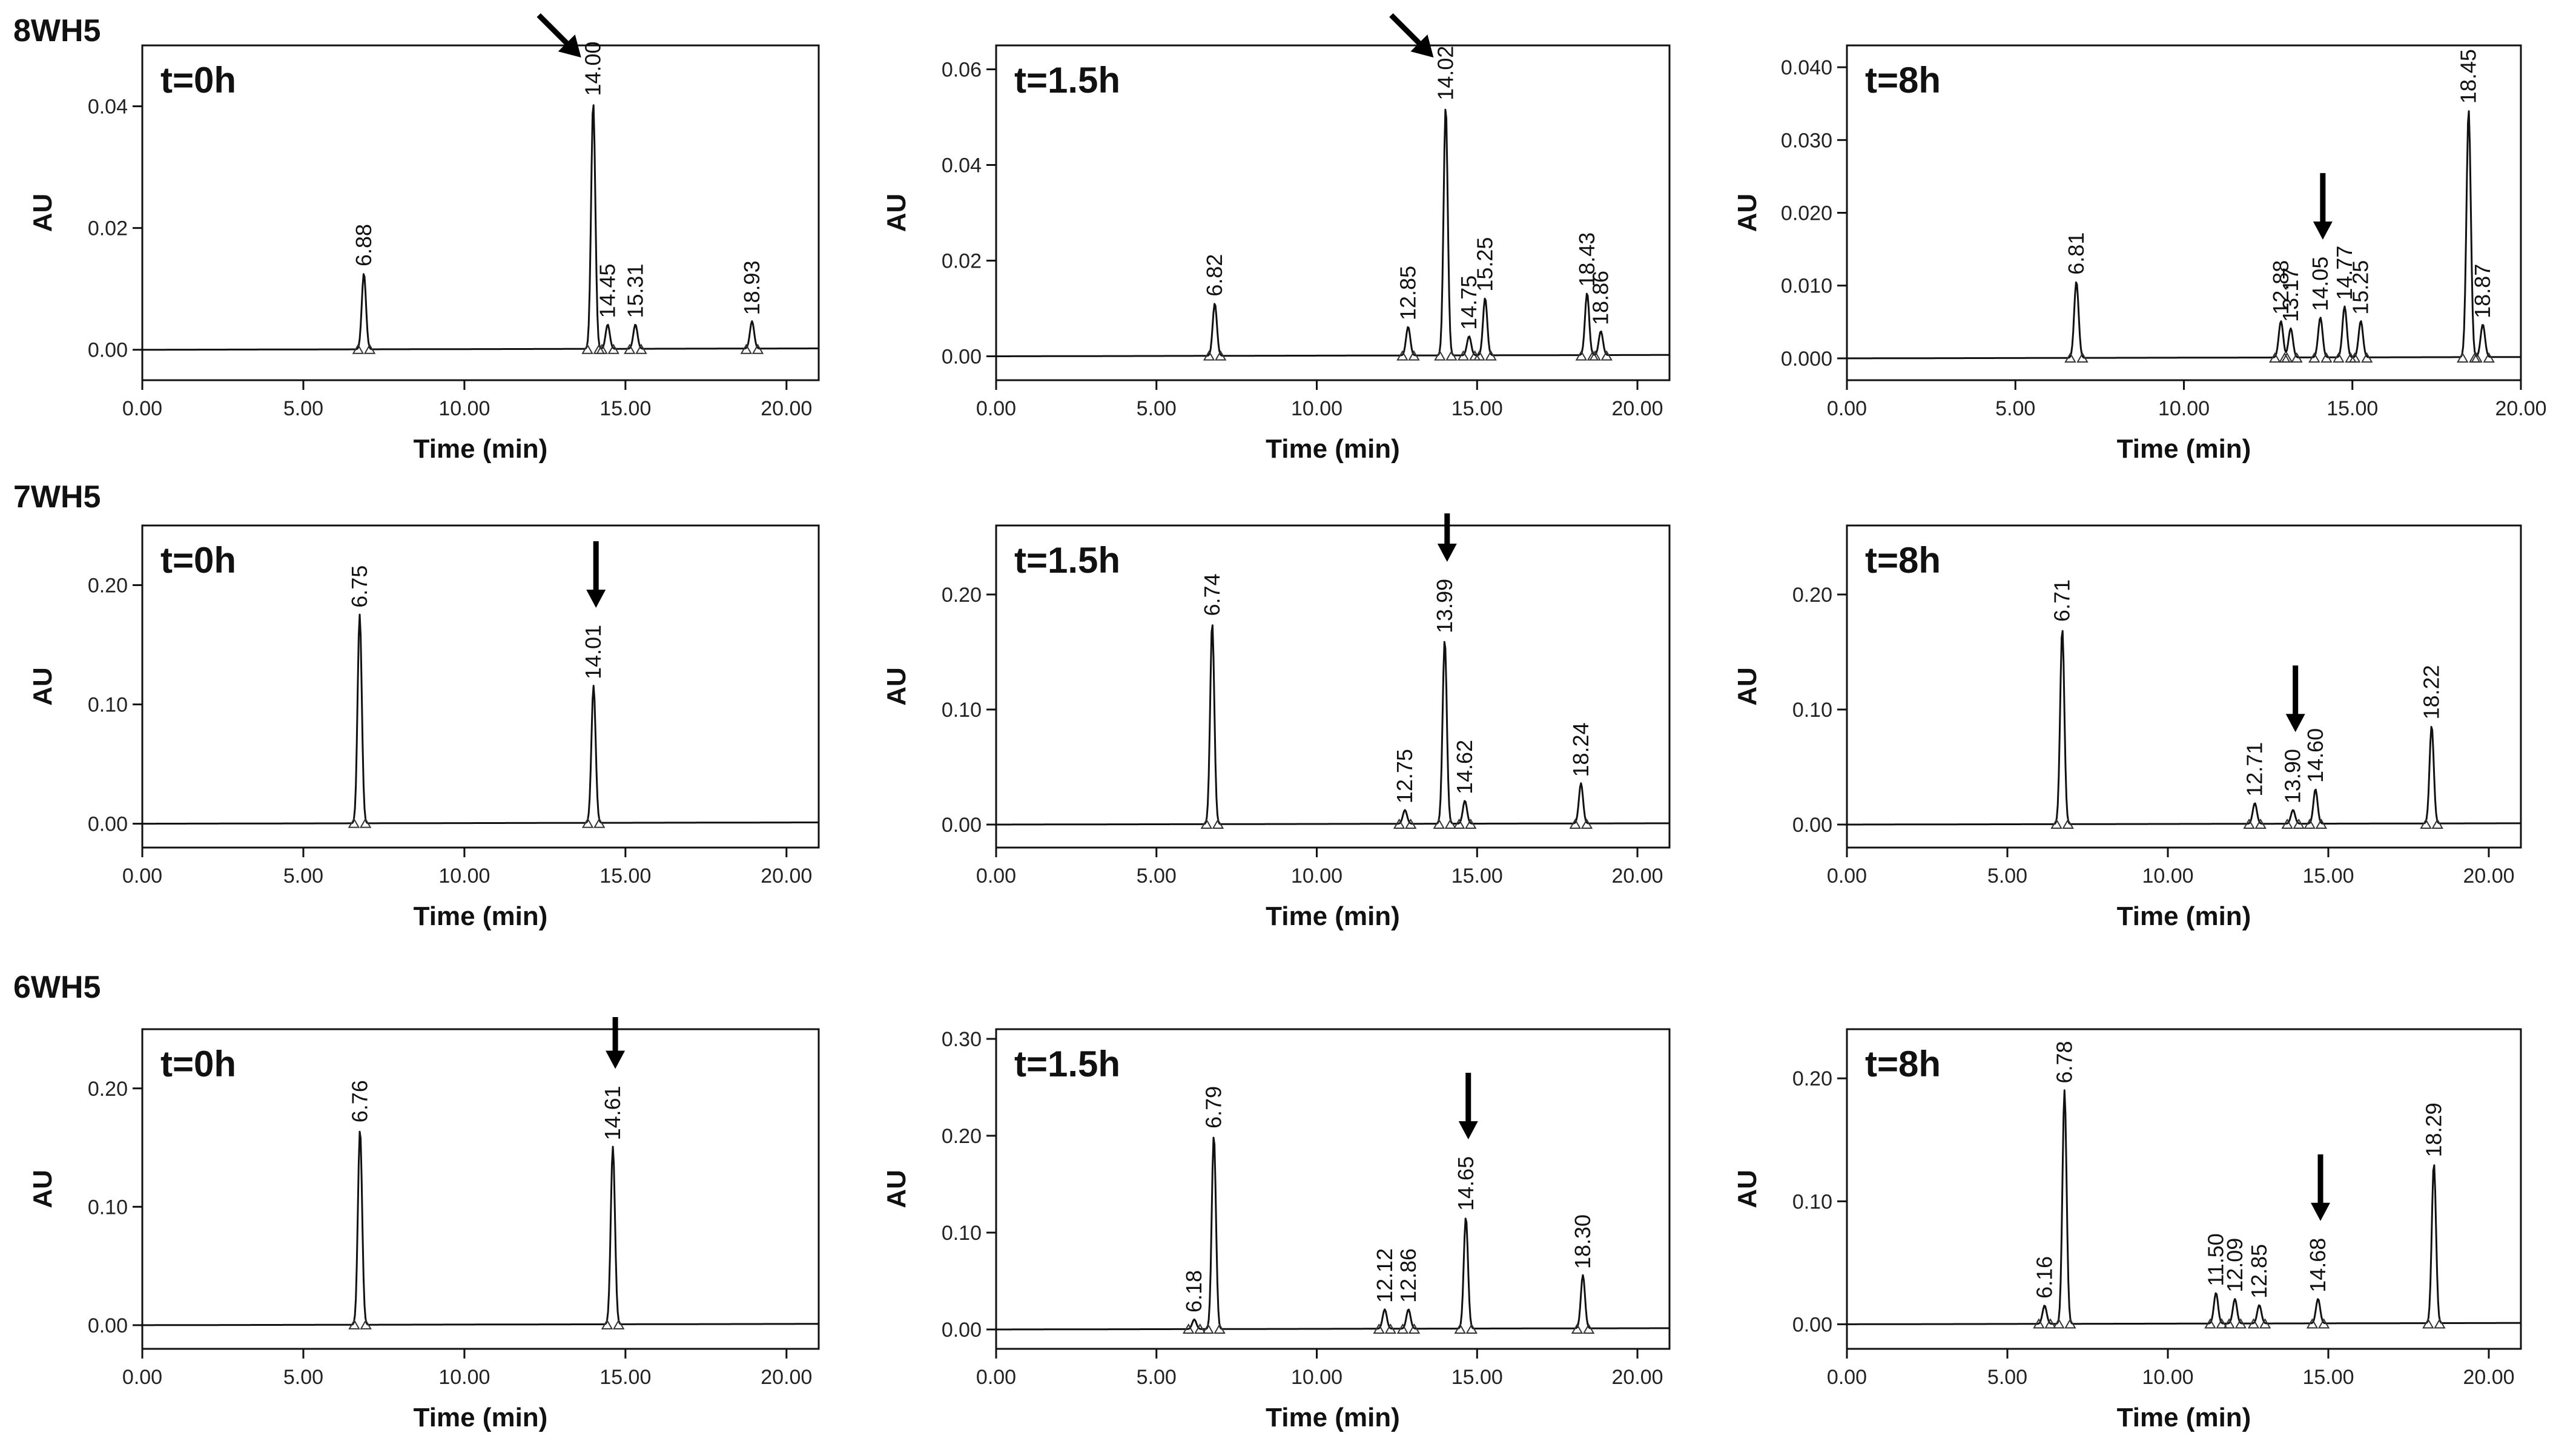 The height and width of the screenshot is (1456, 2556). Describe the element at coordinates (2320, 284) in the screenshot. I see `peak-label: 14.05` at that location.